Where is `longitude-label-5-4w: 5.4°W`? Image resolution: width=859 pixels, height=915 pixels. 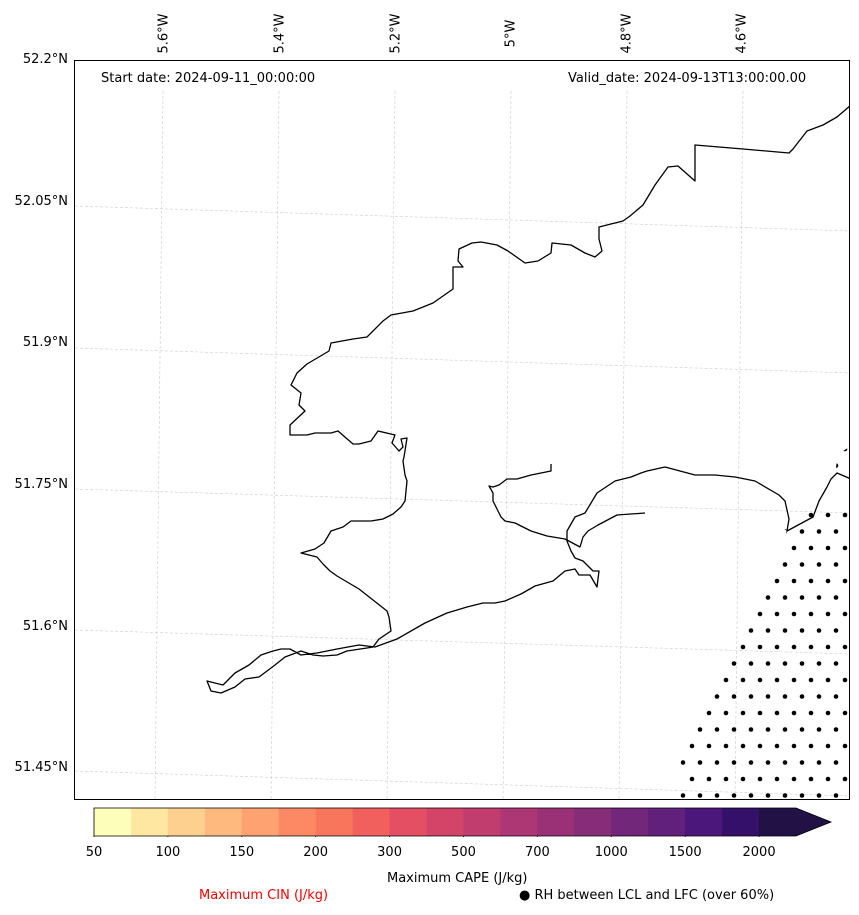 longitude-label-5-4w: 5.4°W is located at coordinates (280, 33).